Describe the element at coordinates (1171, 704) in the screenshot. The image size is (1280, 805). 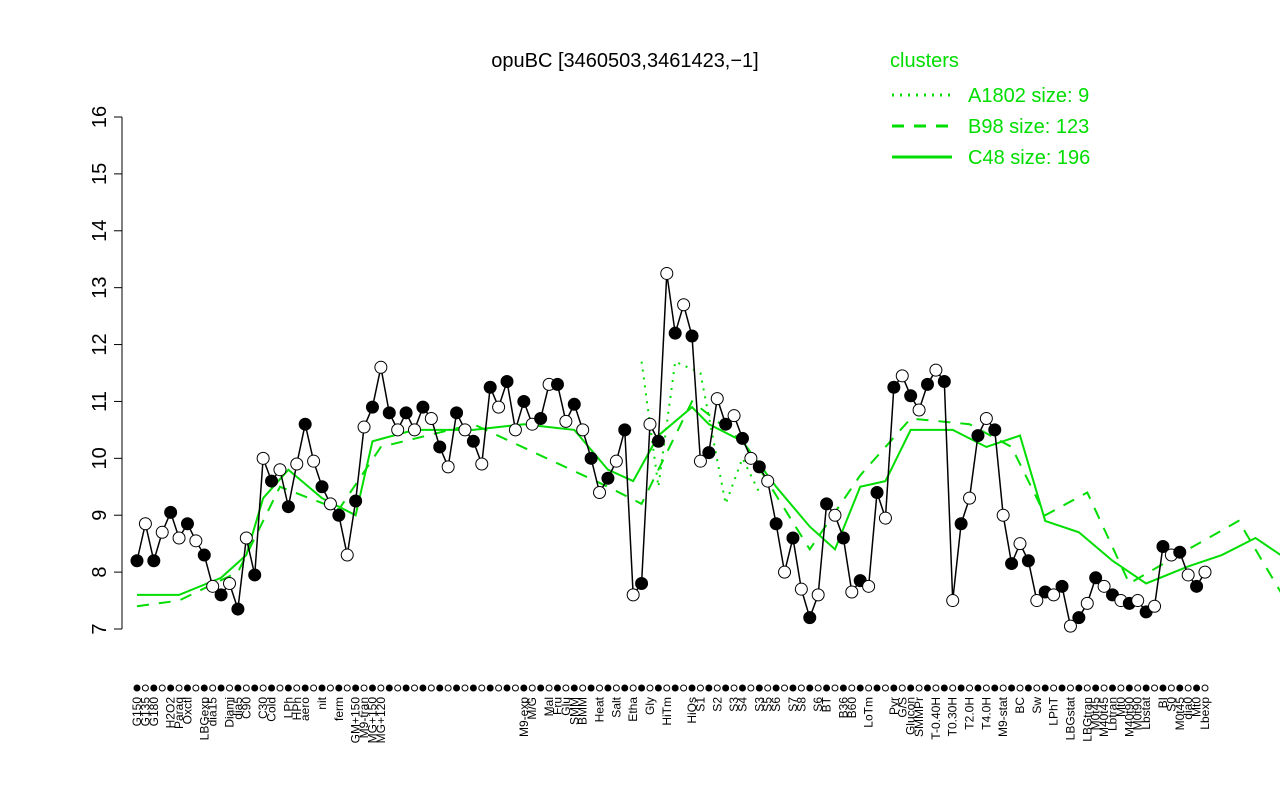
I see `x-tick-label: S0` at that location.